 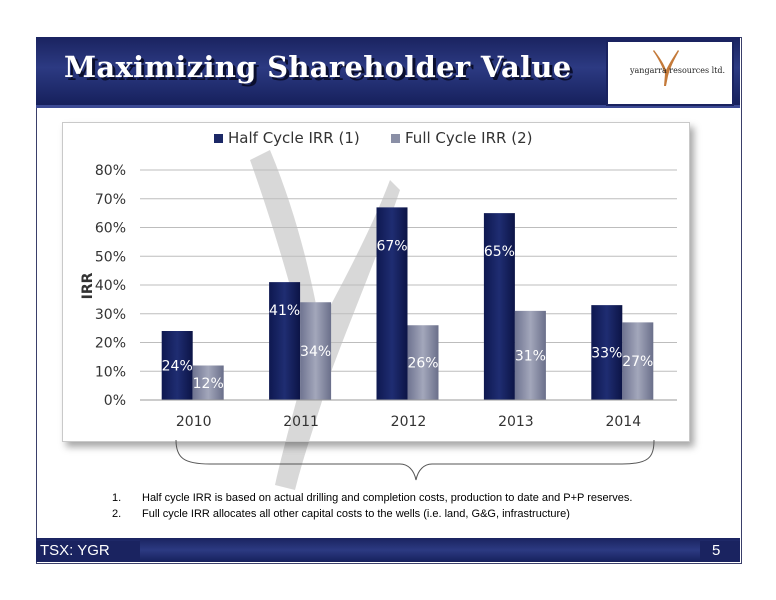 I want to click on x-tick-label: 2010, so click(x=194, y=422).